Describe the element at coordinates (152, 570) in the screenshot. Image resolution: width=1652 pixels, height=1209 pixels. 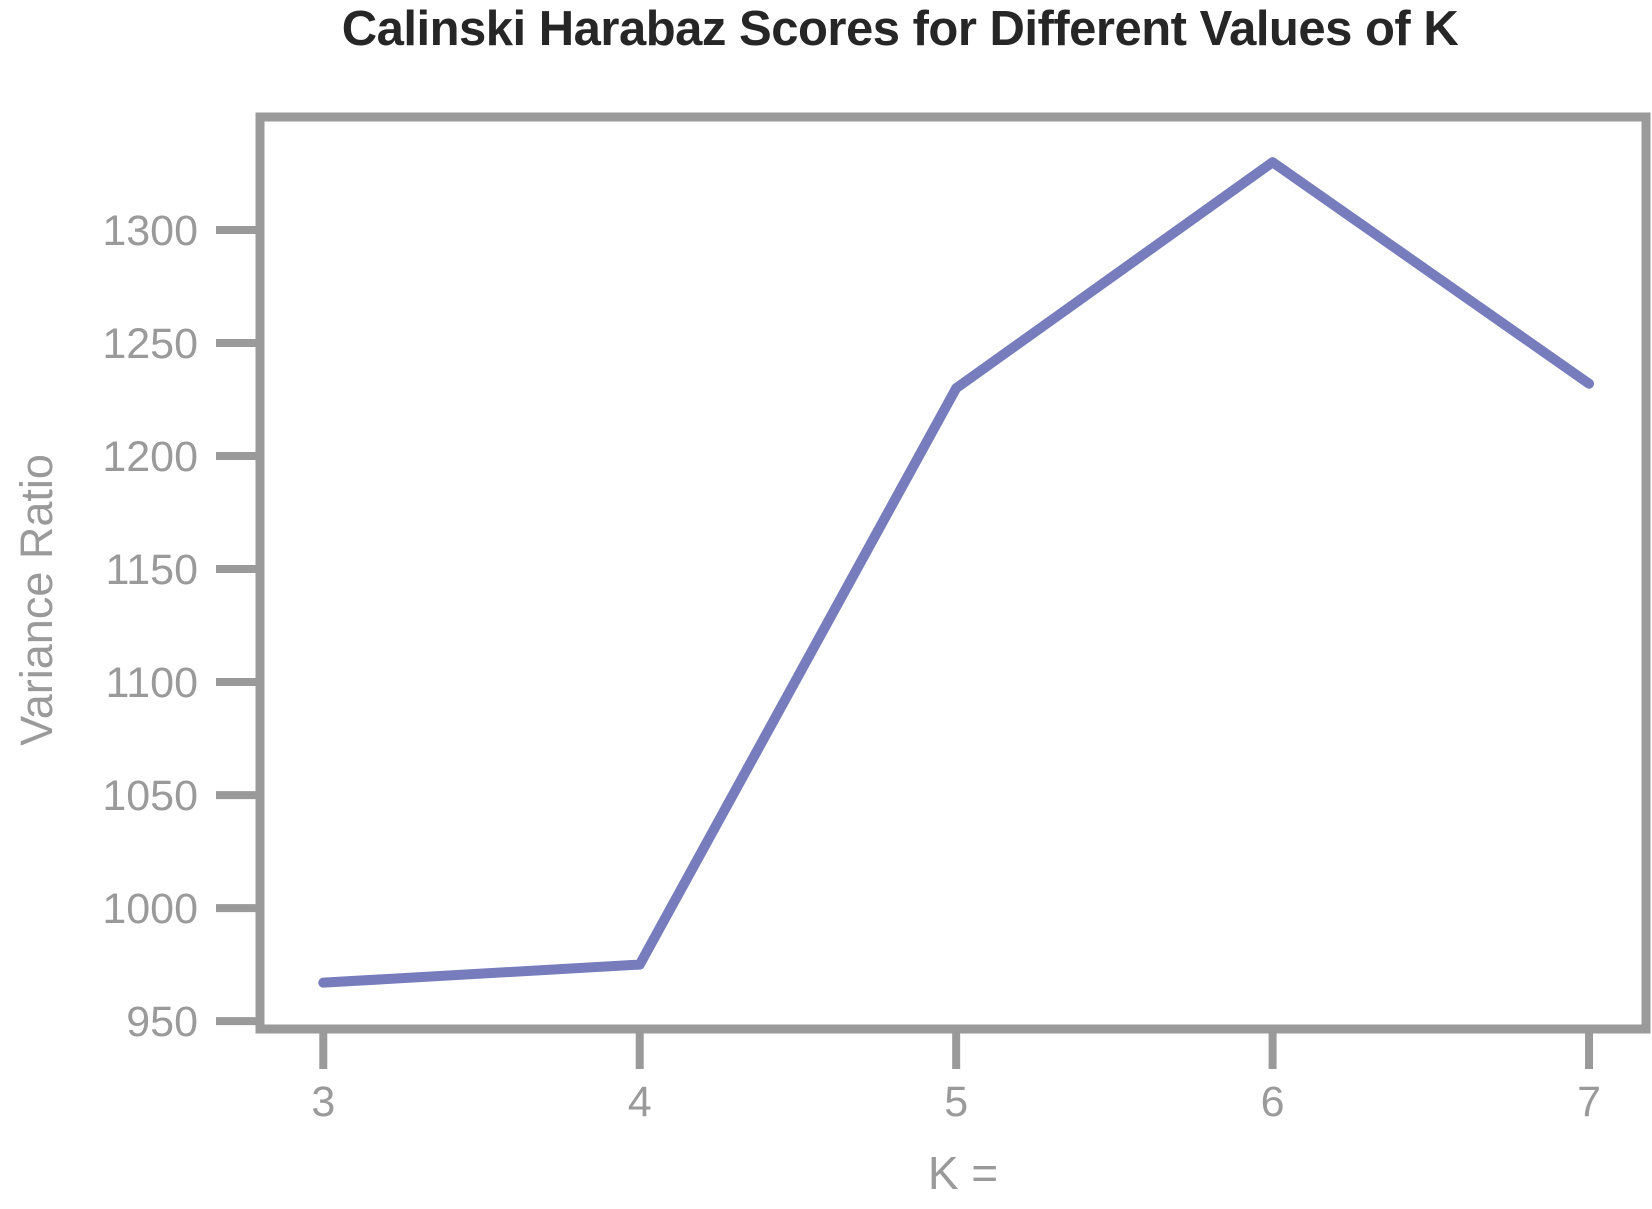
I see `y-tick-label: 1150` at that location.